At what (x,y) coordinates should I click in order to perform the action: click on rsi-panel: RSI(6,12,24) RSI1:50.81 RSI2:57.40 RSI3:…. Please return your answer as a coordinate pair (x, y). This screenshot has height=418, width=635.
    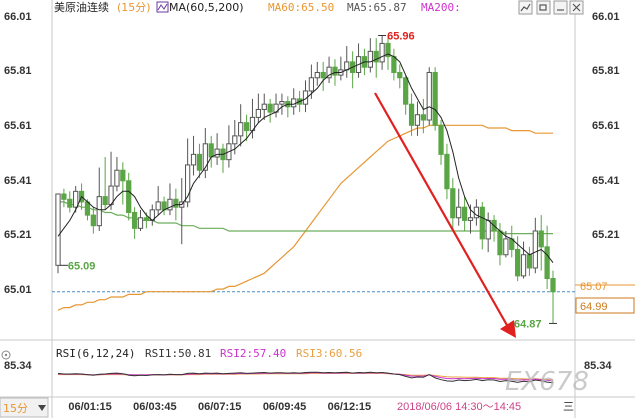
    Looking at the image, I should click on (306, 365).